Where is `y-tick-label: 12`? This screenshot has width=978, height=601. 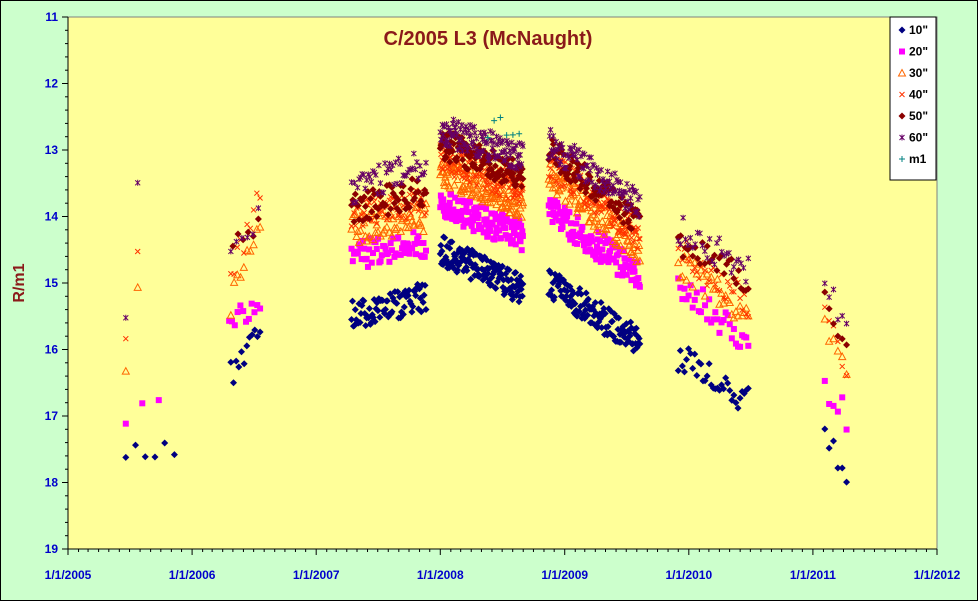 y-tick-label: 12 is located at coordinates (52, 84).